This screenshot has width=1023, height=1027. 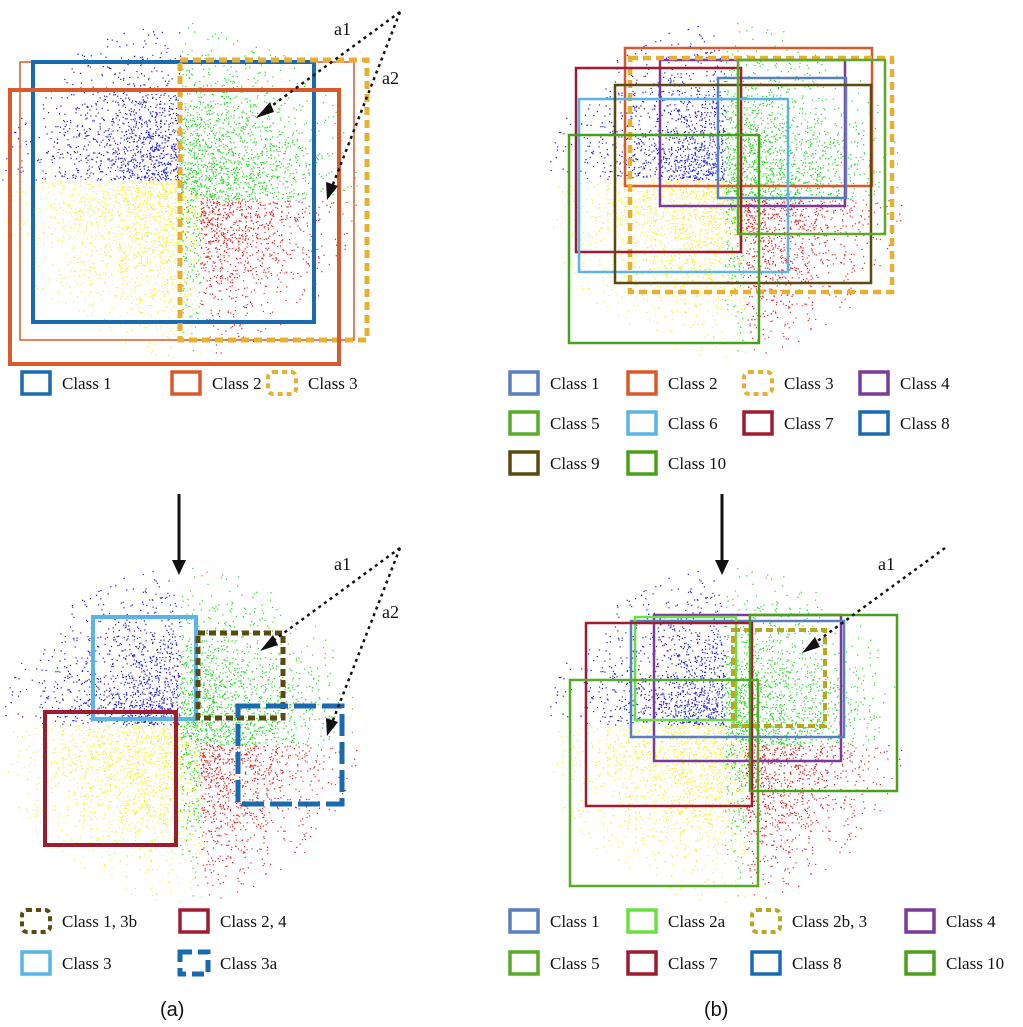 What do you see at coordinates (697, 463) in the screenshot?
I see `legend-b-top-10: Class 10` at bounding box center [697, 463].